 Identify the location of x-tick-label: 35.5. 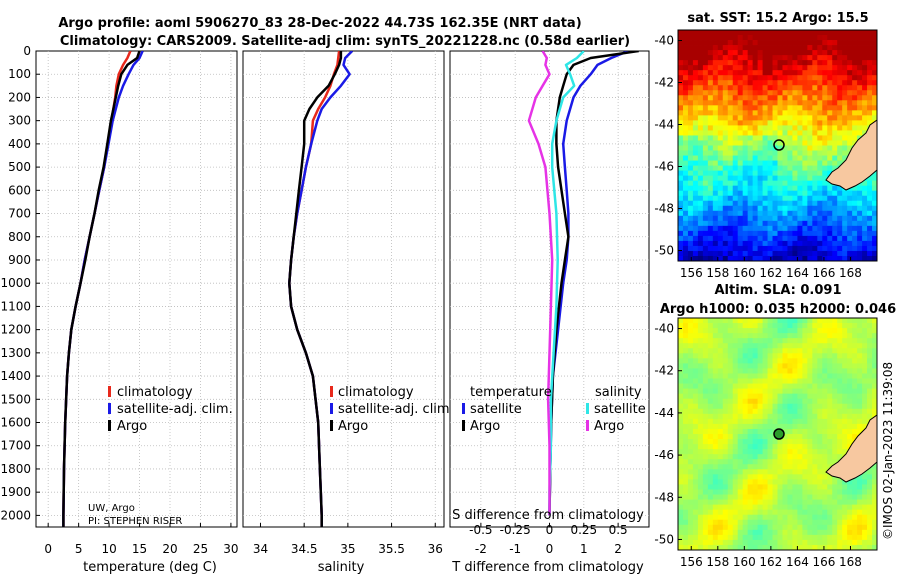
(391, 549).